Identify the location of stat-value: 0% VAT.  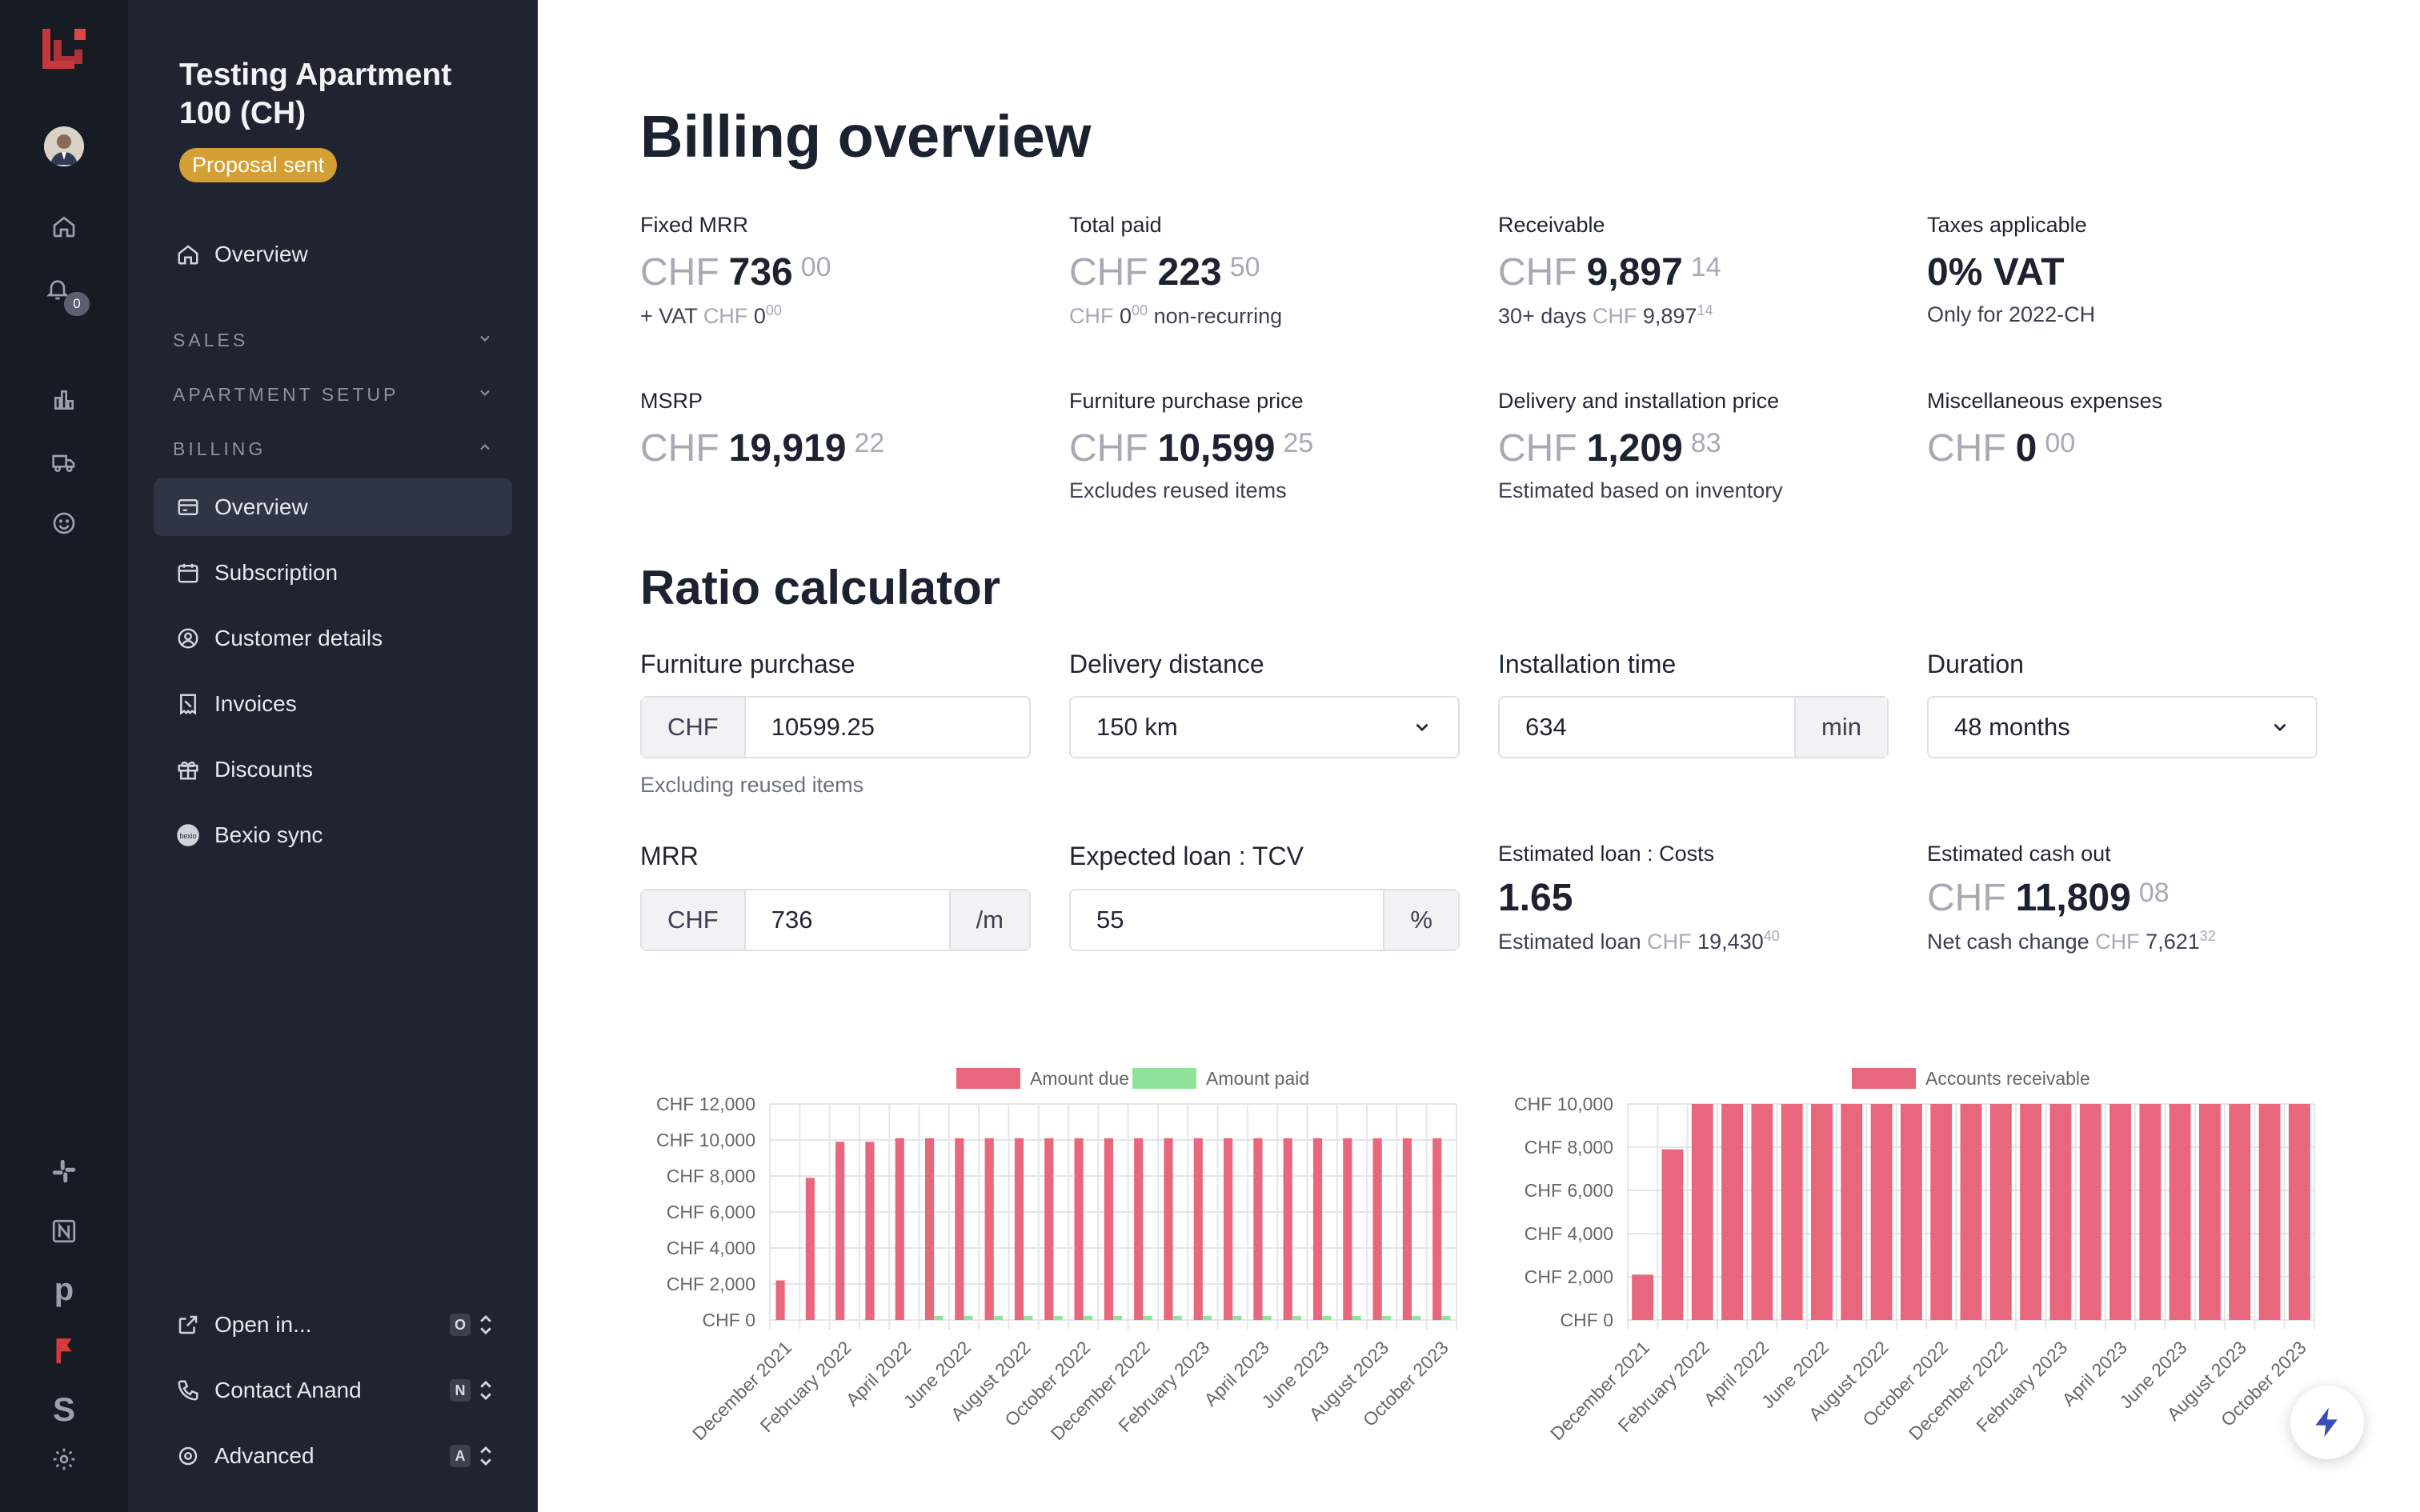
(2135, 272).